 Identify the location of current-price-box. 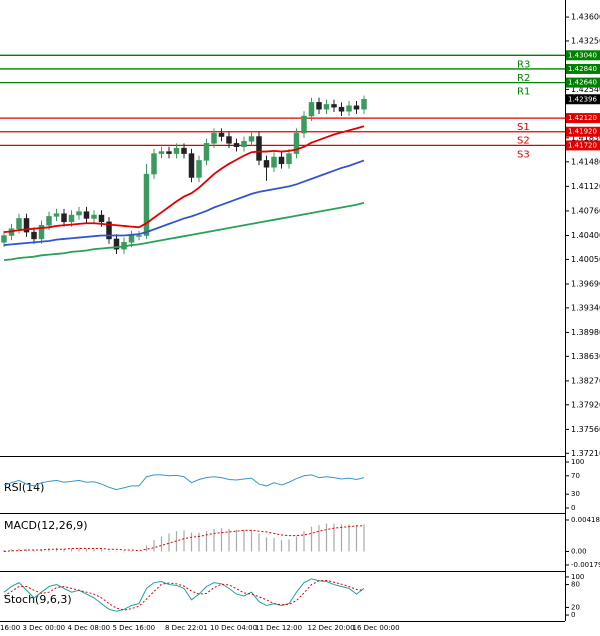
(583, 99).